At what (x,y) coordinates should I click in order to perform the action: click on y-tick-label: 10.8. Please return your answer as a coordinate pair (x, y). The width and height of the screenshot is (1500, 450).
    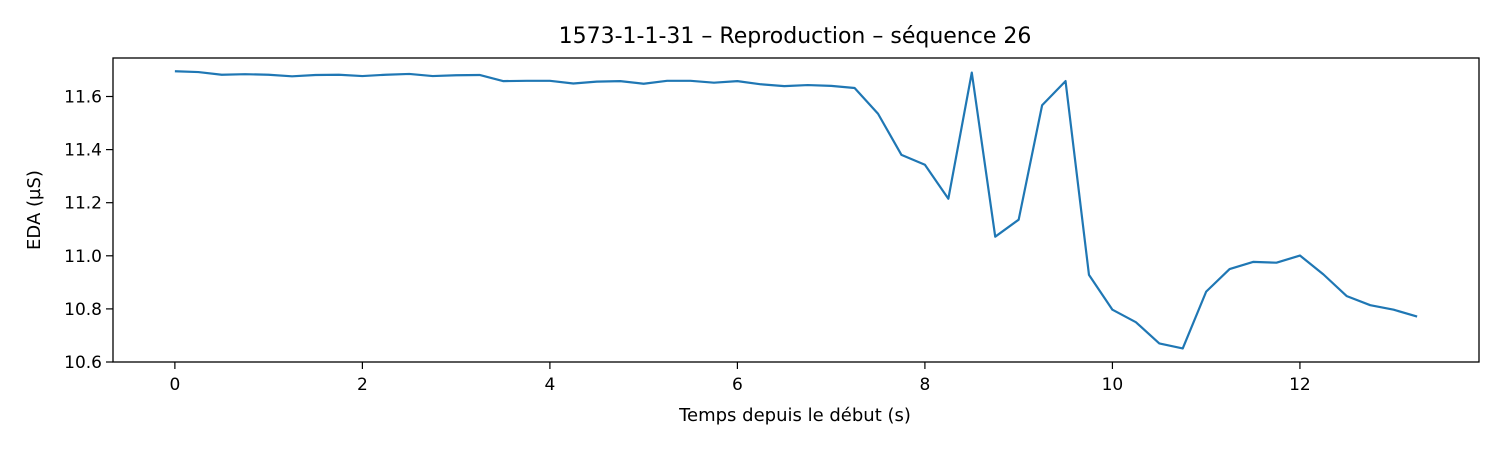
    Looking at the image, I should click on (83, 310).